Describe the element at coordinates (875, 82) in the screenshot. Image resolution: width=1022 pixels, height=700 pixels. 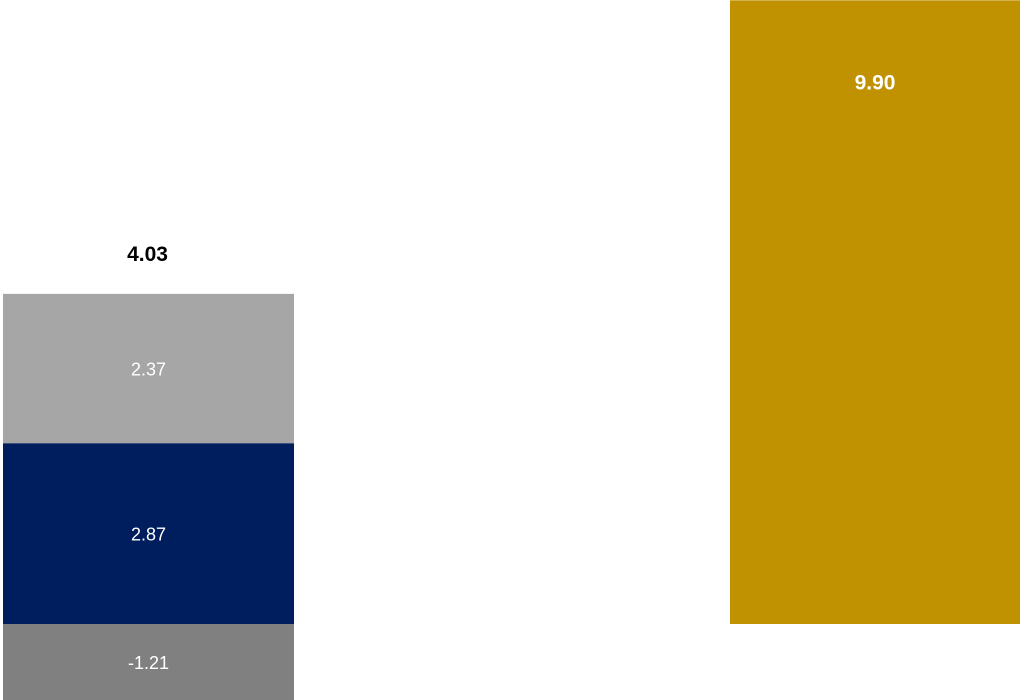
I see `data-label-1-0: 9.90` at that location.